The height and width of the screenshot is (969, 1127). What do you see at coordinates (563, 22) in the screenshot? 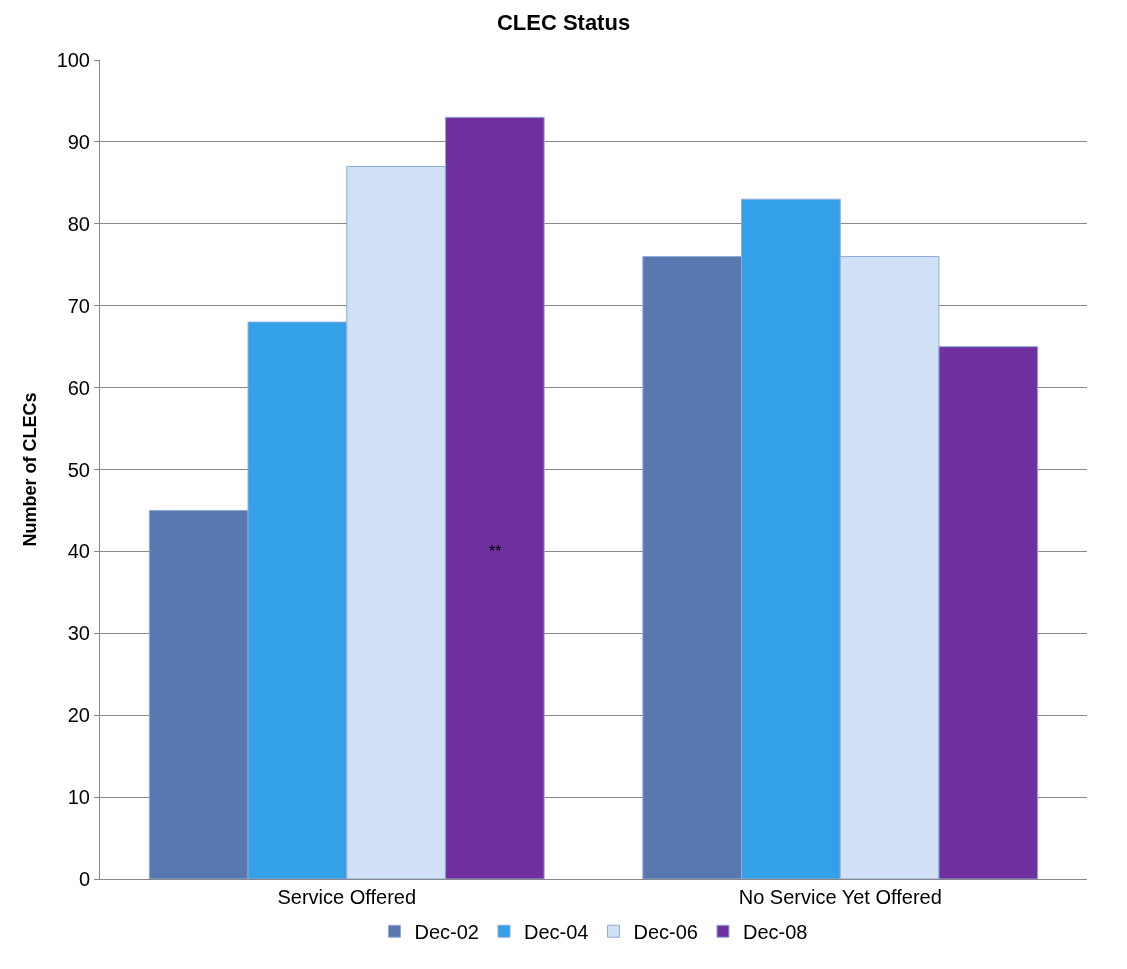
I see `chart-title: CLEC Status` at bounding box center [563, 22].